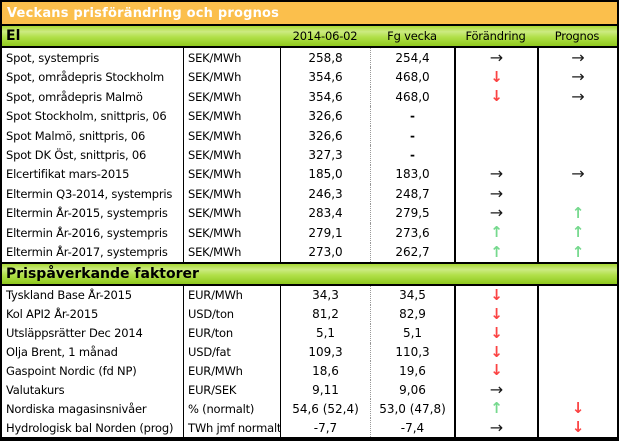 The height and width of the screenshot is (441, 619). Describe the element at coordinates (231, 390) in the screenshot. I see `row-unit: EUR/SEK` at that location.